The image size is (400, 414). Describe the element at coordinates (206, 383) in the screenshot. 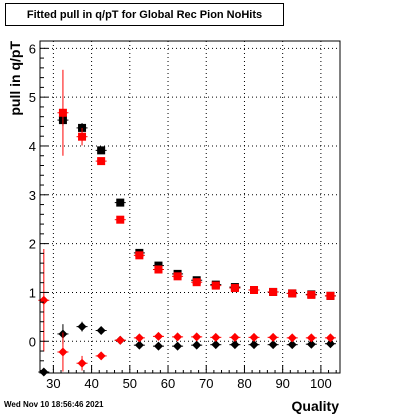

I see `x-tick-label: 70` at that location.